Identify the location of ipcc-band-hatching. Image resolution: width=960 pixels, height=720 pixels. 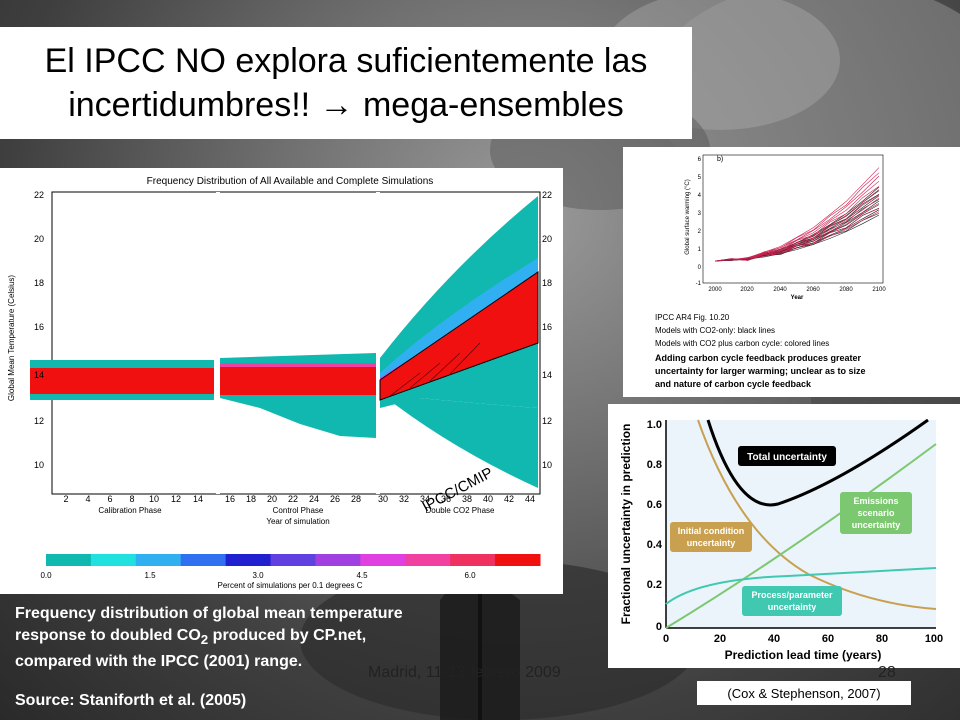
(435, 369).